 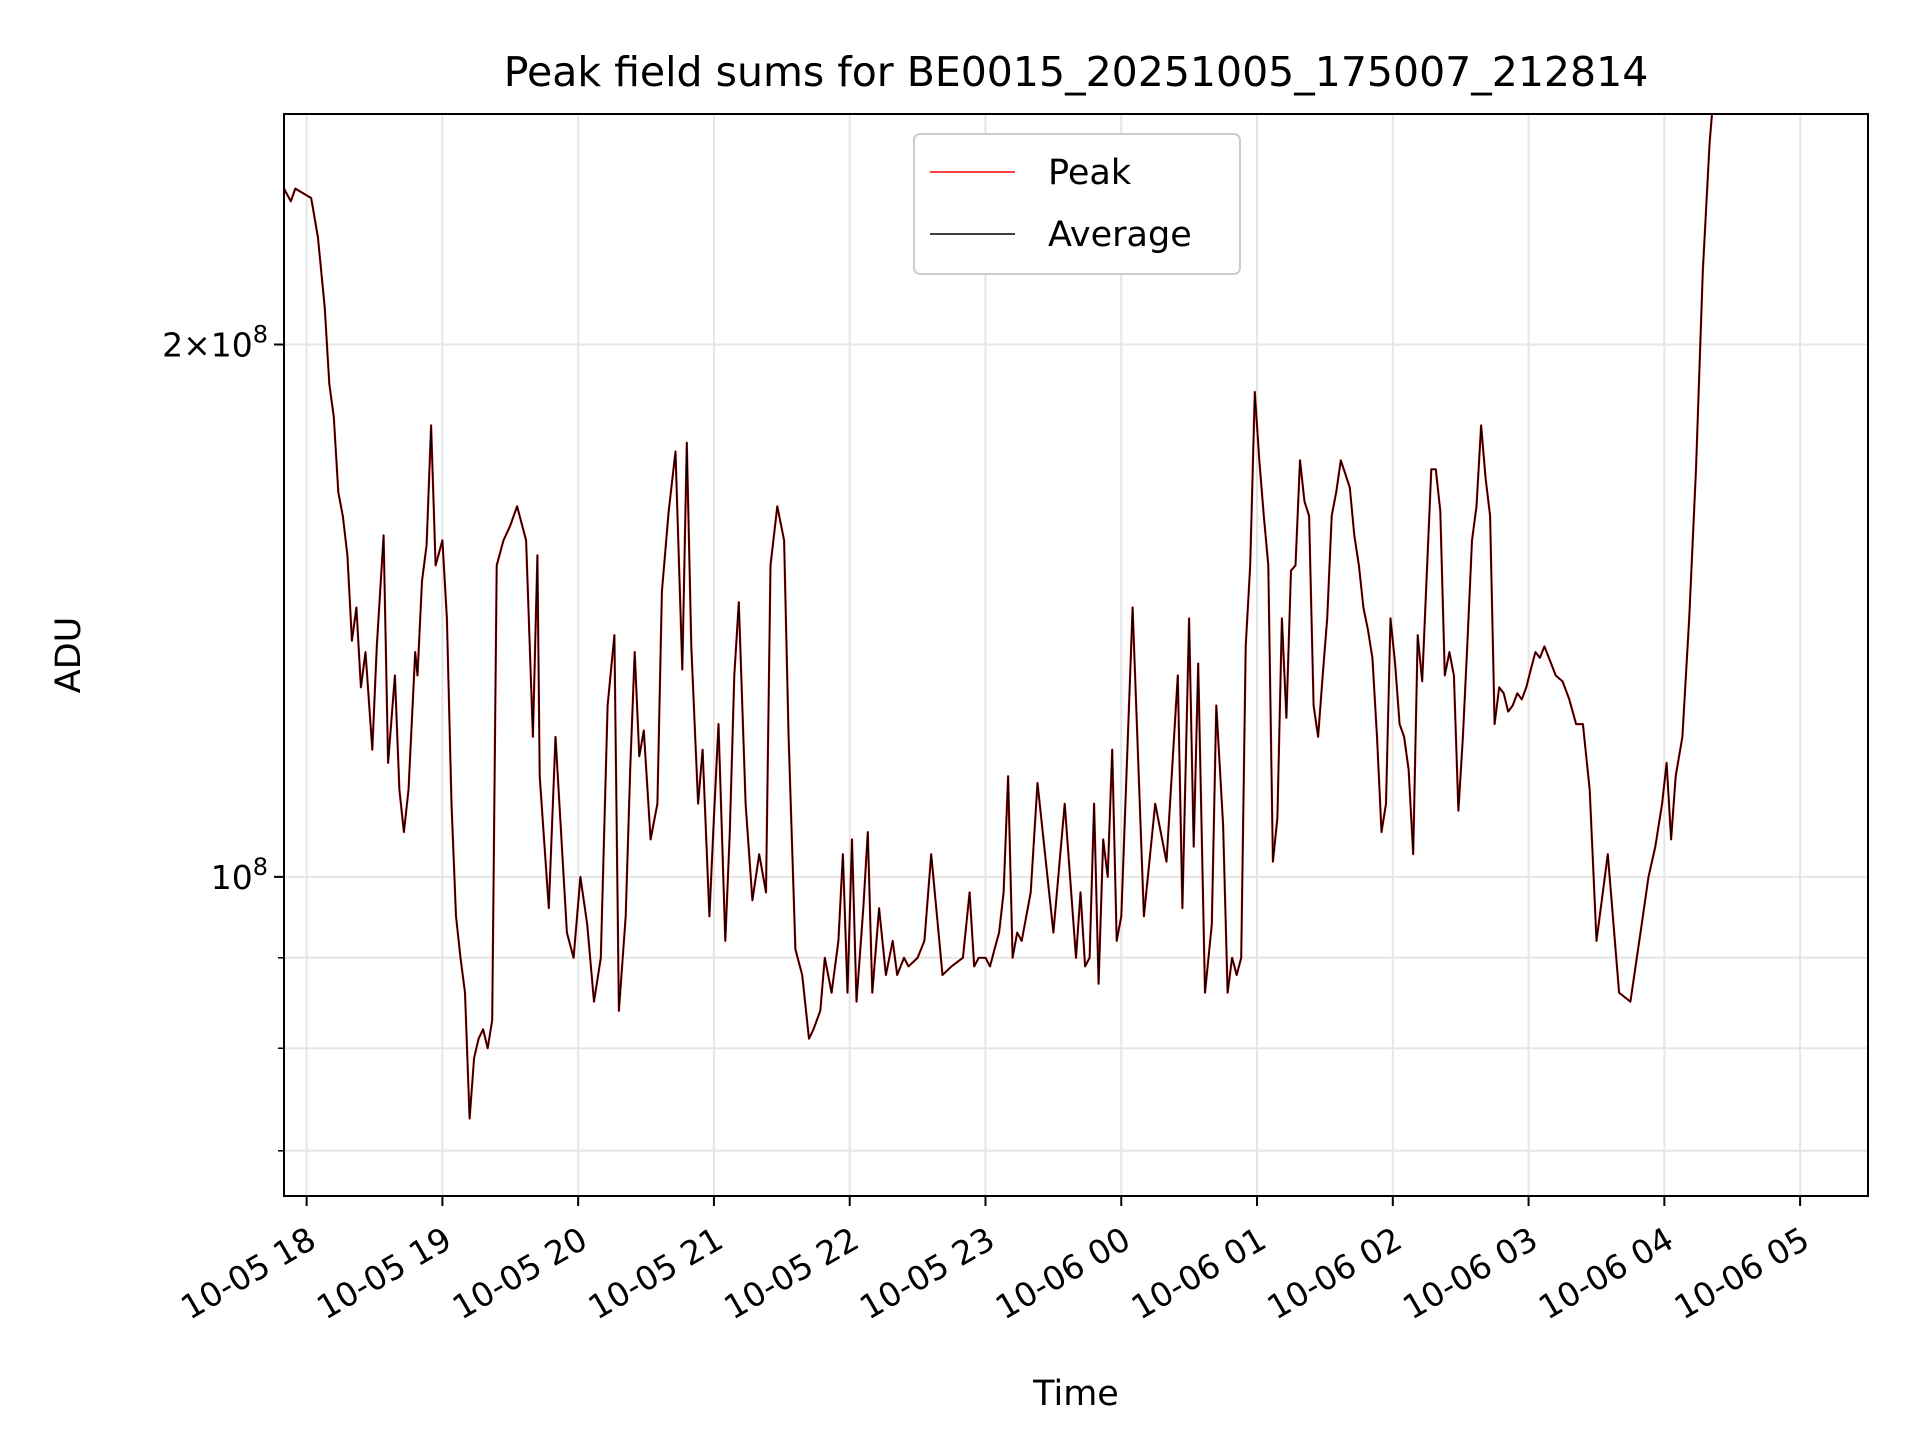 I want to click on x-tick-label: 10-05 23, so click(x=927, y=1273).